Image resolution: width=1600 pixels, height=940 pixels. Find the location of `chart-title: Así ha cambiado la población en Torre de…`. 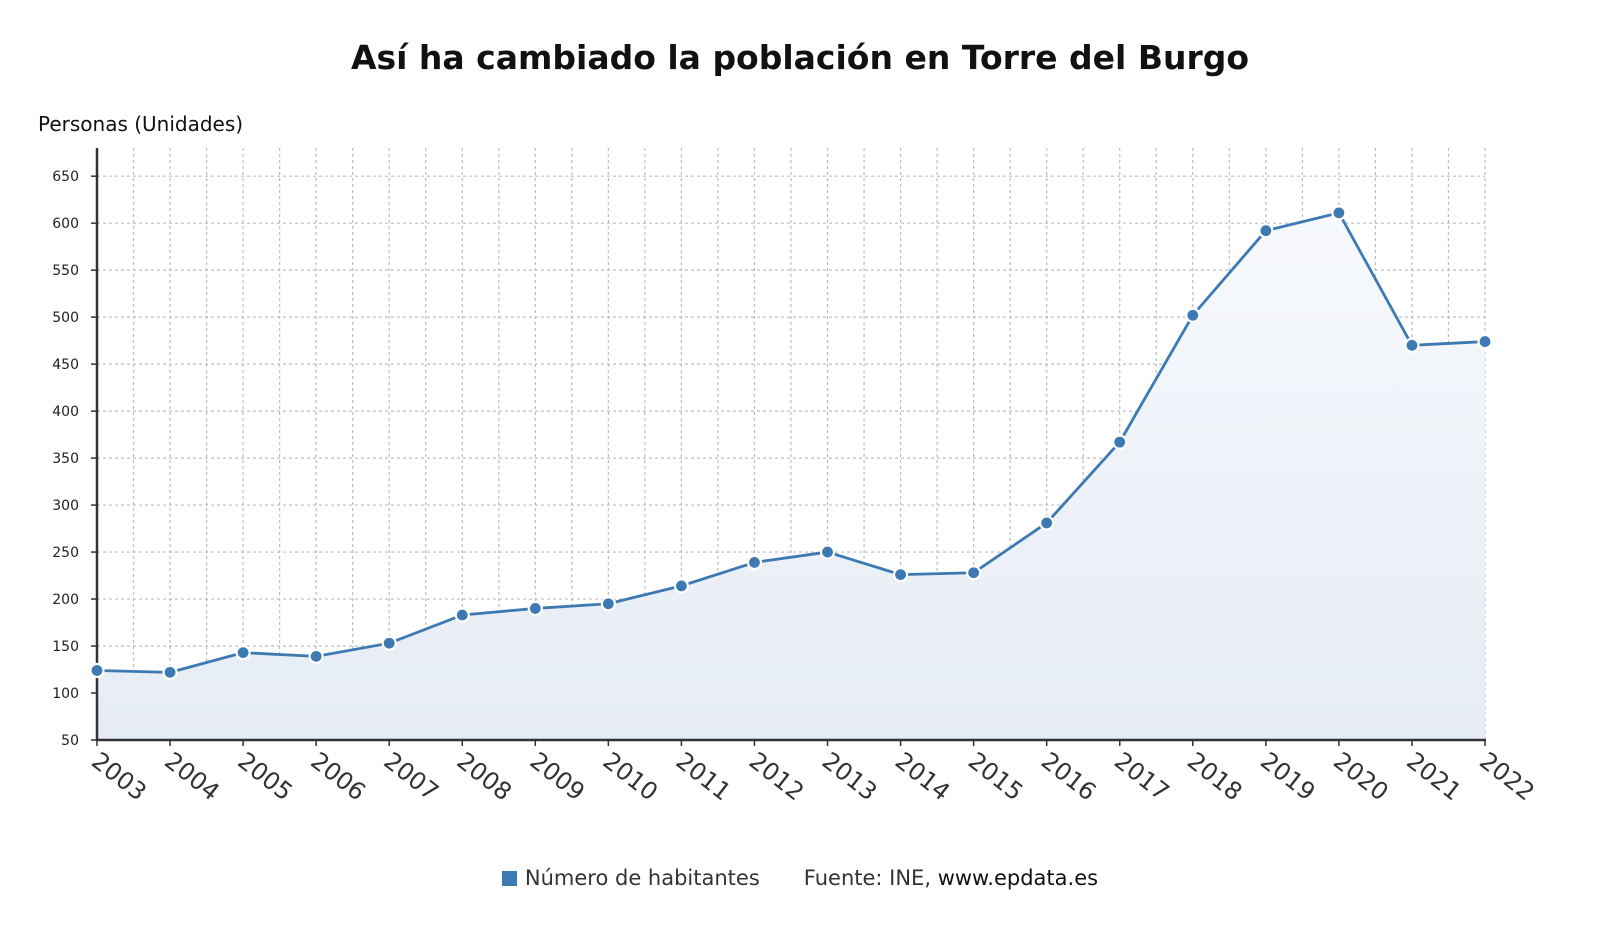

chart-title: Así ha cambiado la población en Torre de… is located at coordinates (800, 57).